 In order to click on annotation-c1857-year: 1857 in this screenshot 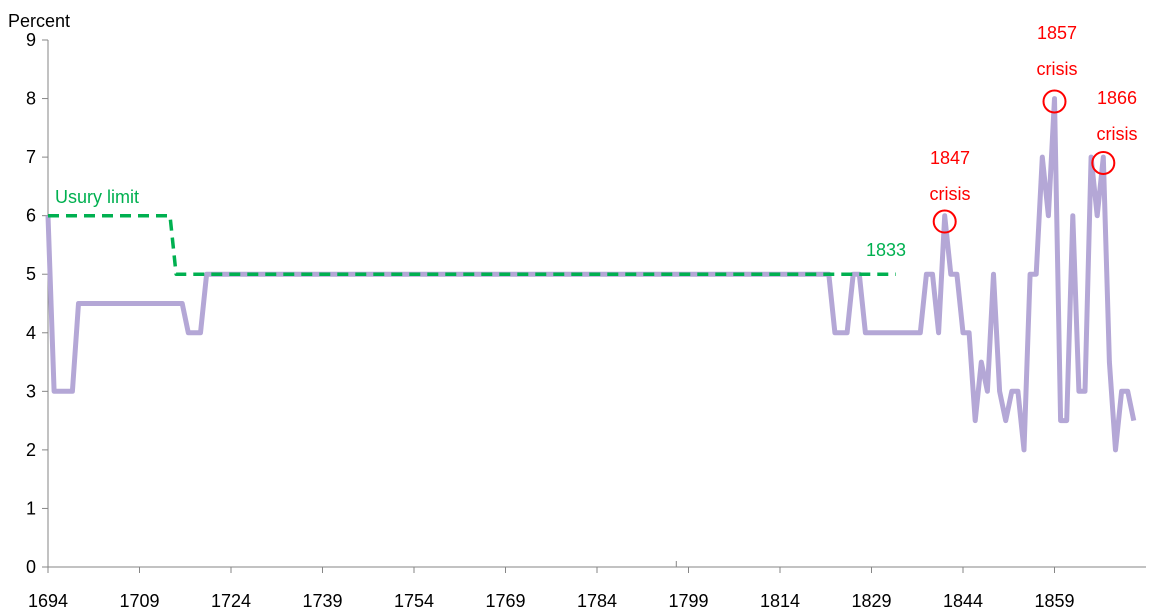, I will do `click(1057, 33)`.